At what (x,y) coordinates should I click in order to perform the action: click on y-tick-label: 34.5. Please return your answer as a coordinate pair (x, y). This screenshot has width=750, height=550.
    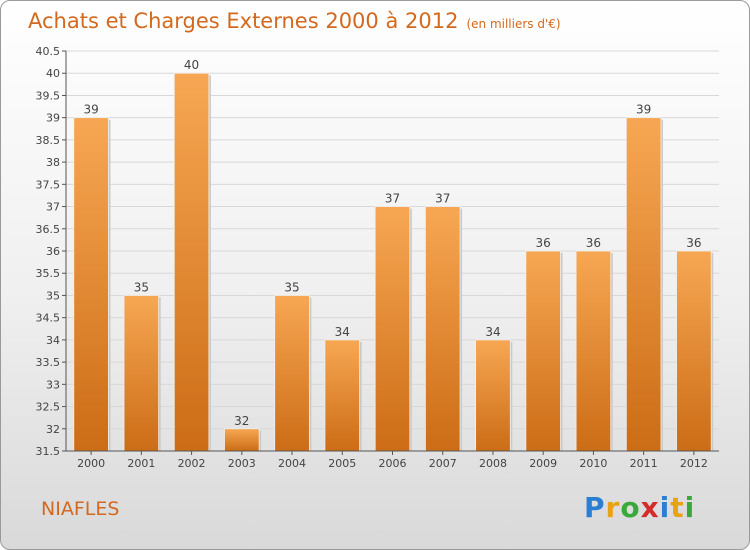
    Looking at the image, I should click on (48, 318).